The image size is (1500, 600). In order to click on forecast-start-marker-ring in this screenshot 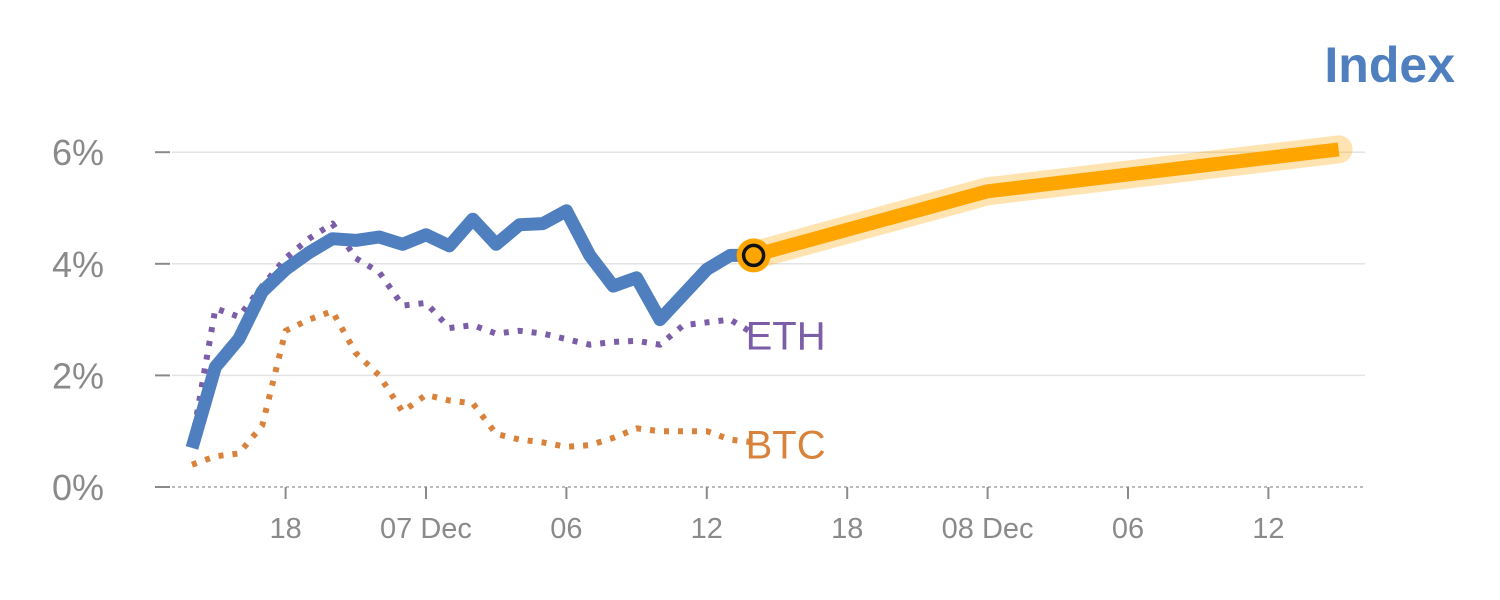, I will do `click(753, 255)`.